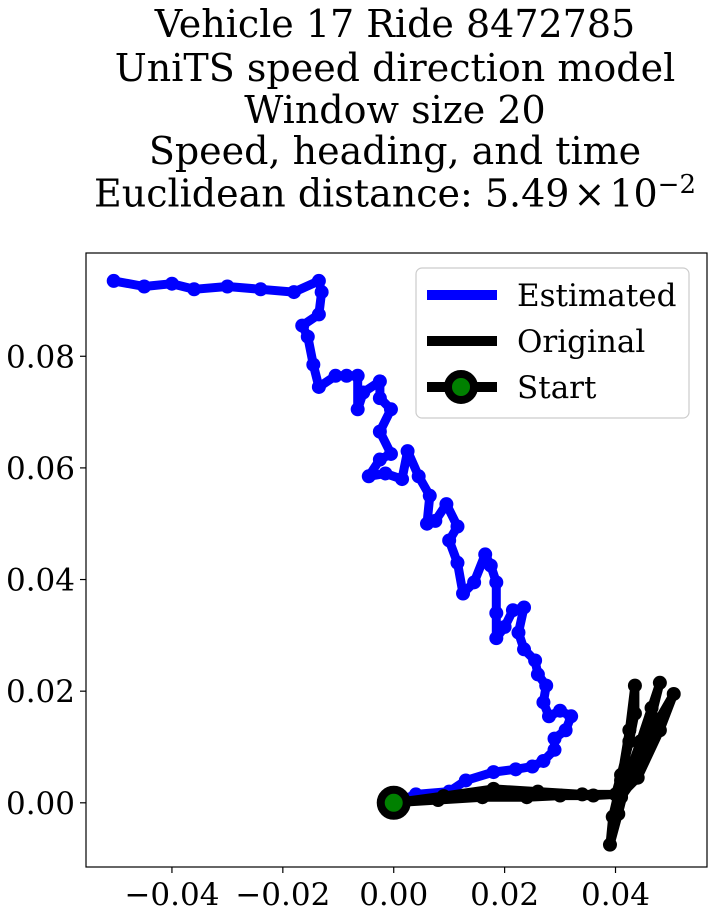 The width and height of the screenshot is (713, 916). Describe the element at coordinates (282, 895) in the screenshot. I see `x-tick-label: −0.02` at that location.